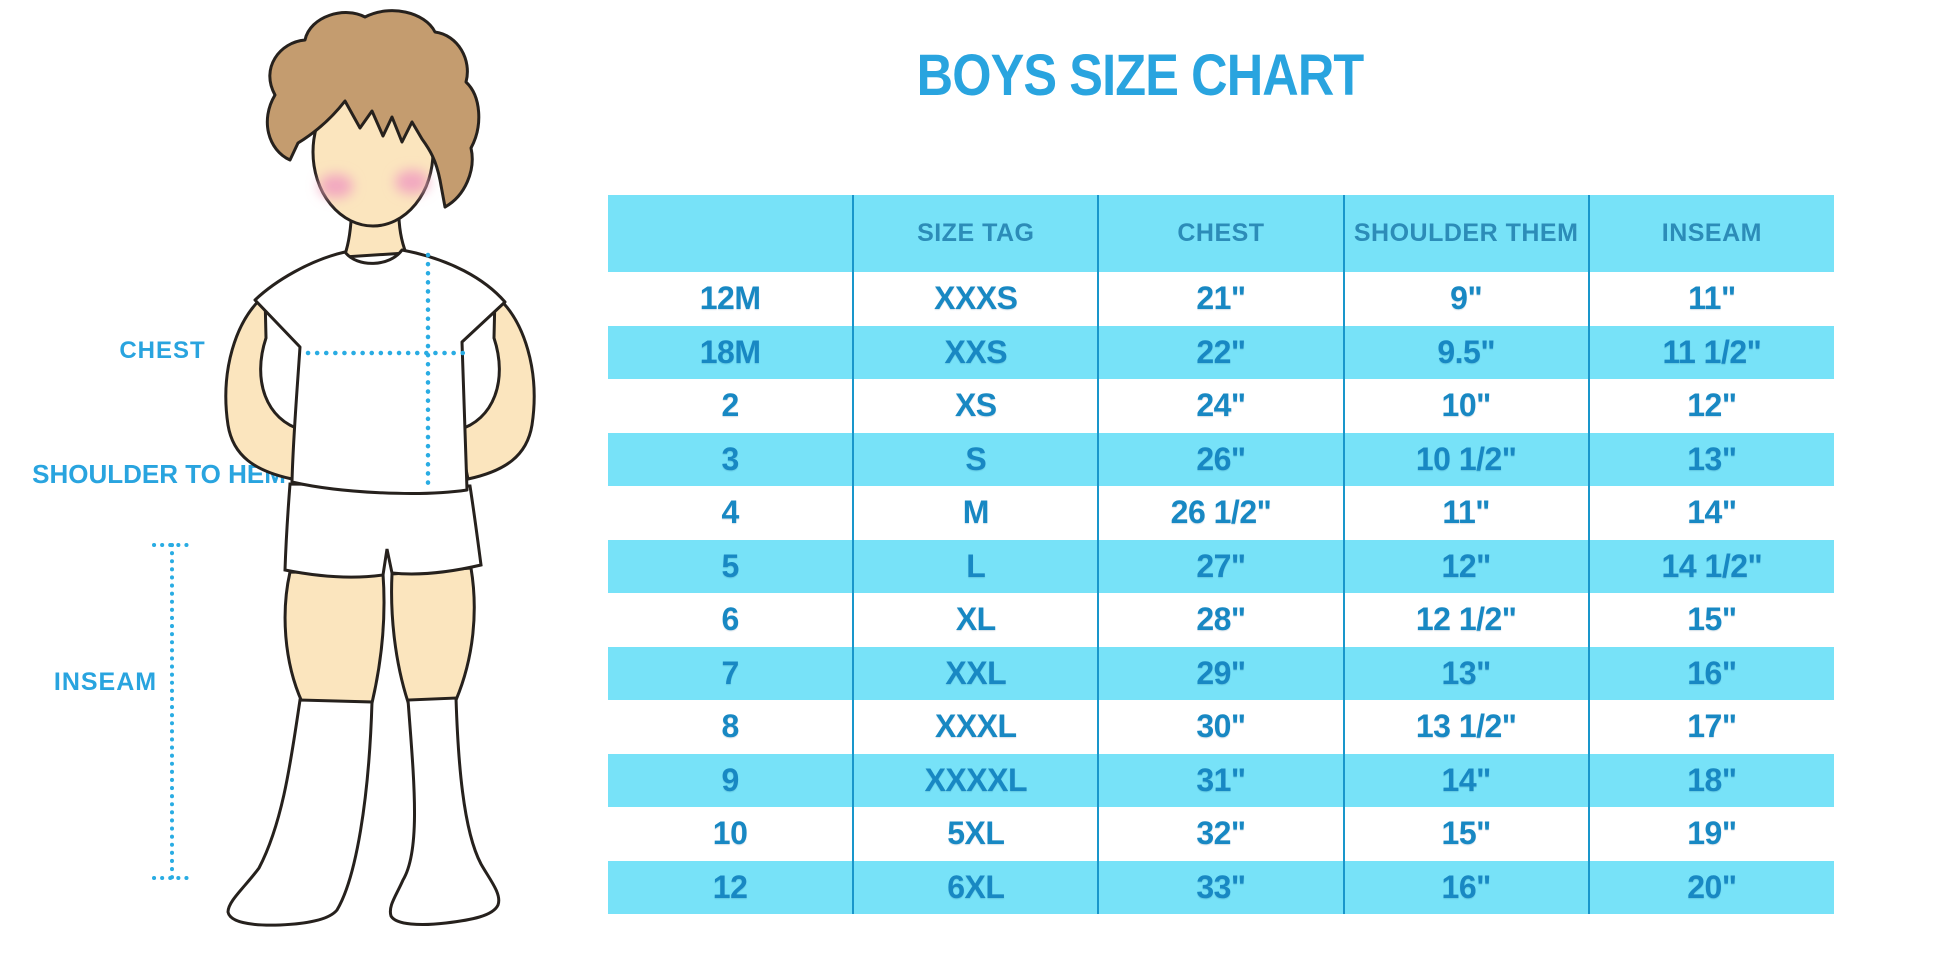  What do you see at coordinates (1465, 620) in the screenshot?
I see `table-cell: 12 1/2"` at bounding box center [1465, 620].